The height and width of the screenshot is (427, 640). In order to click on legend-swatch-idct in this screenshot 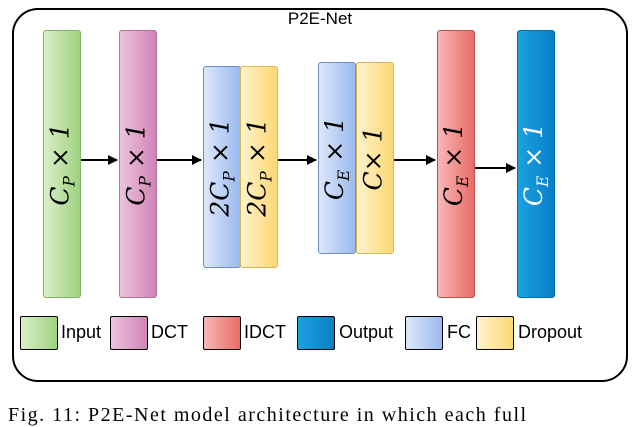, I will do `click(222, 333)`.